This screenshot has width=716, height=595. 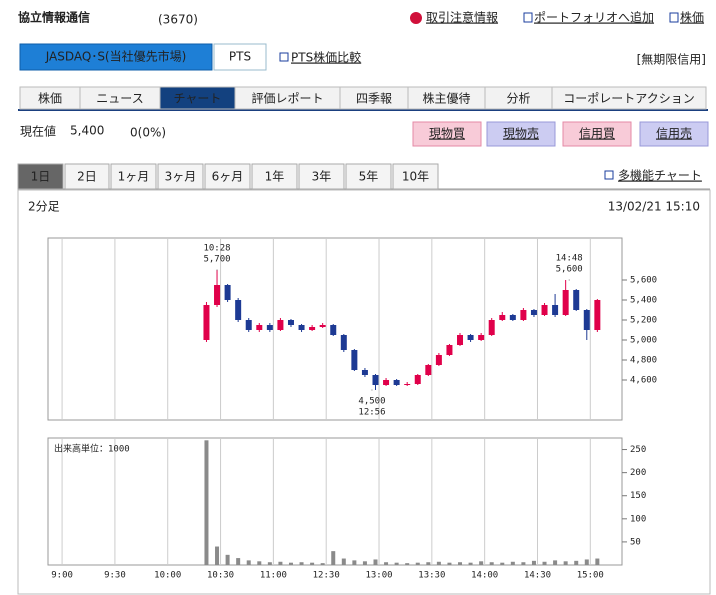 What do you see at coordinates (692, 17) in the screenshot?
I see `header-link: 株価` at bounding box center [692, 17].